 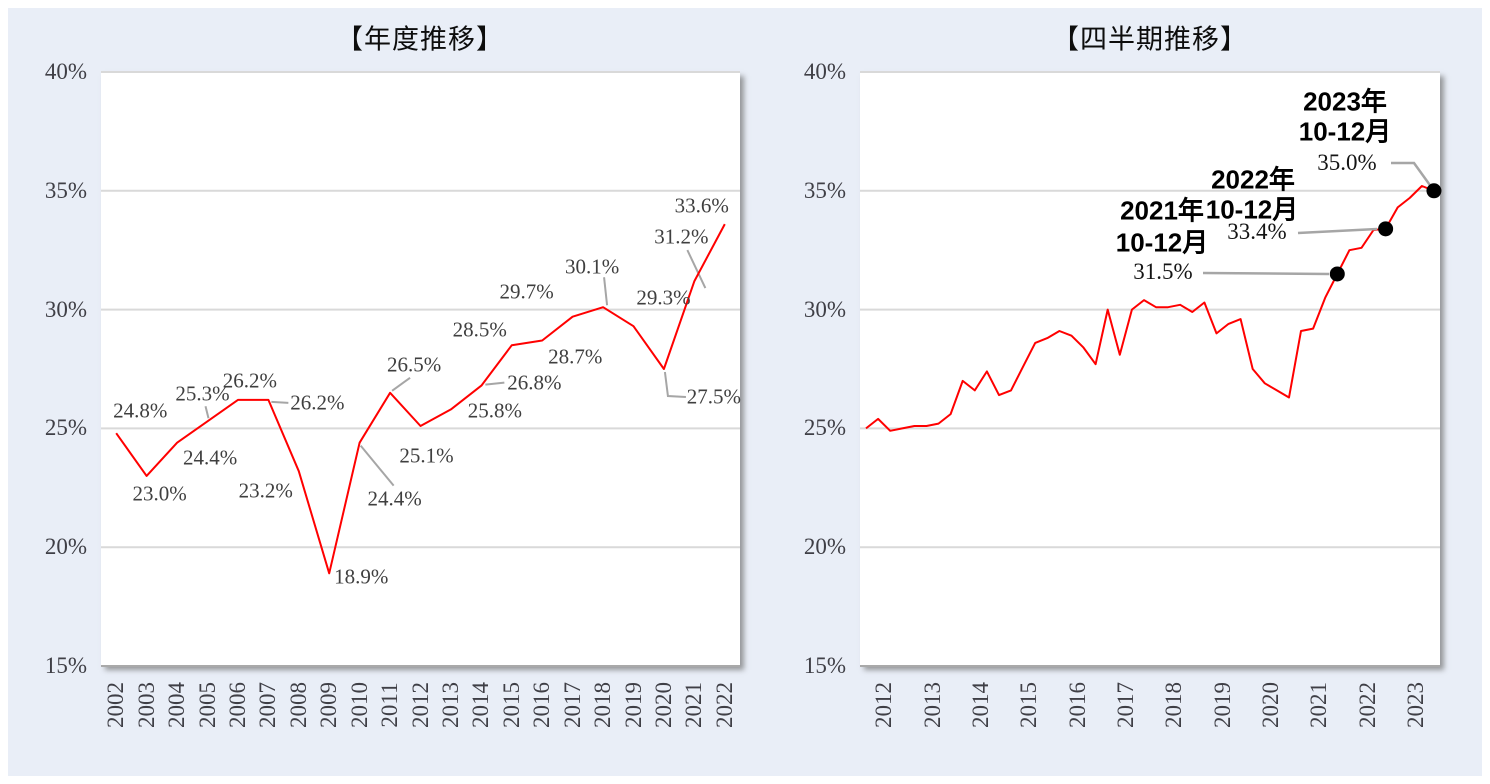 I want to click on data-point-label: 28.5%, so click(x=479, y=329).